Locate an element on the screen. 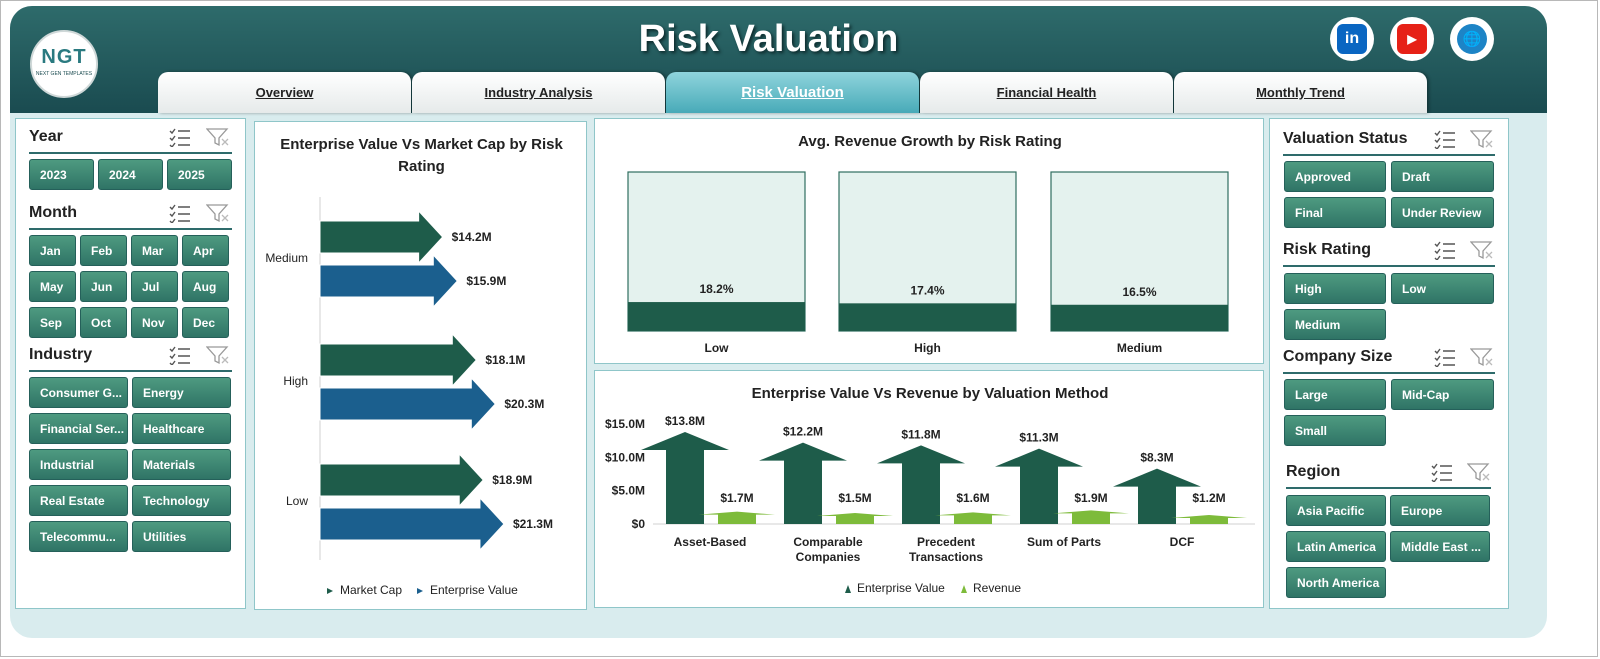 The width and height of the screenshot is (1600, 659). youtube-button: ▶ is located at coordinates (1412, 39).